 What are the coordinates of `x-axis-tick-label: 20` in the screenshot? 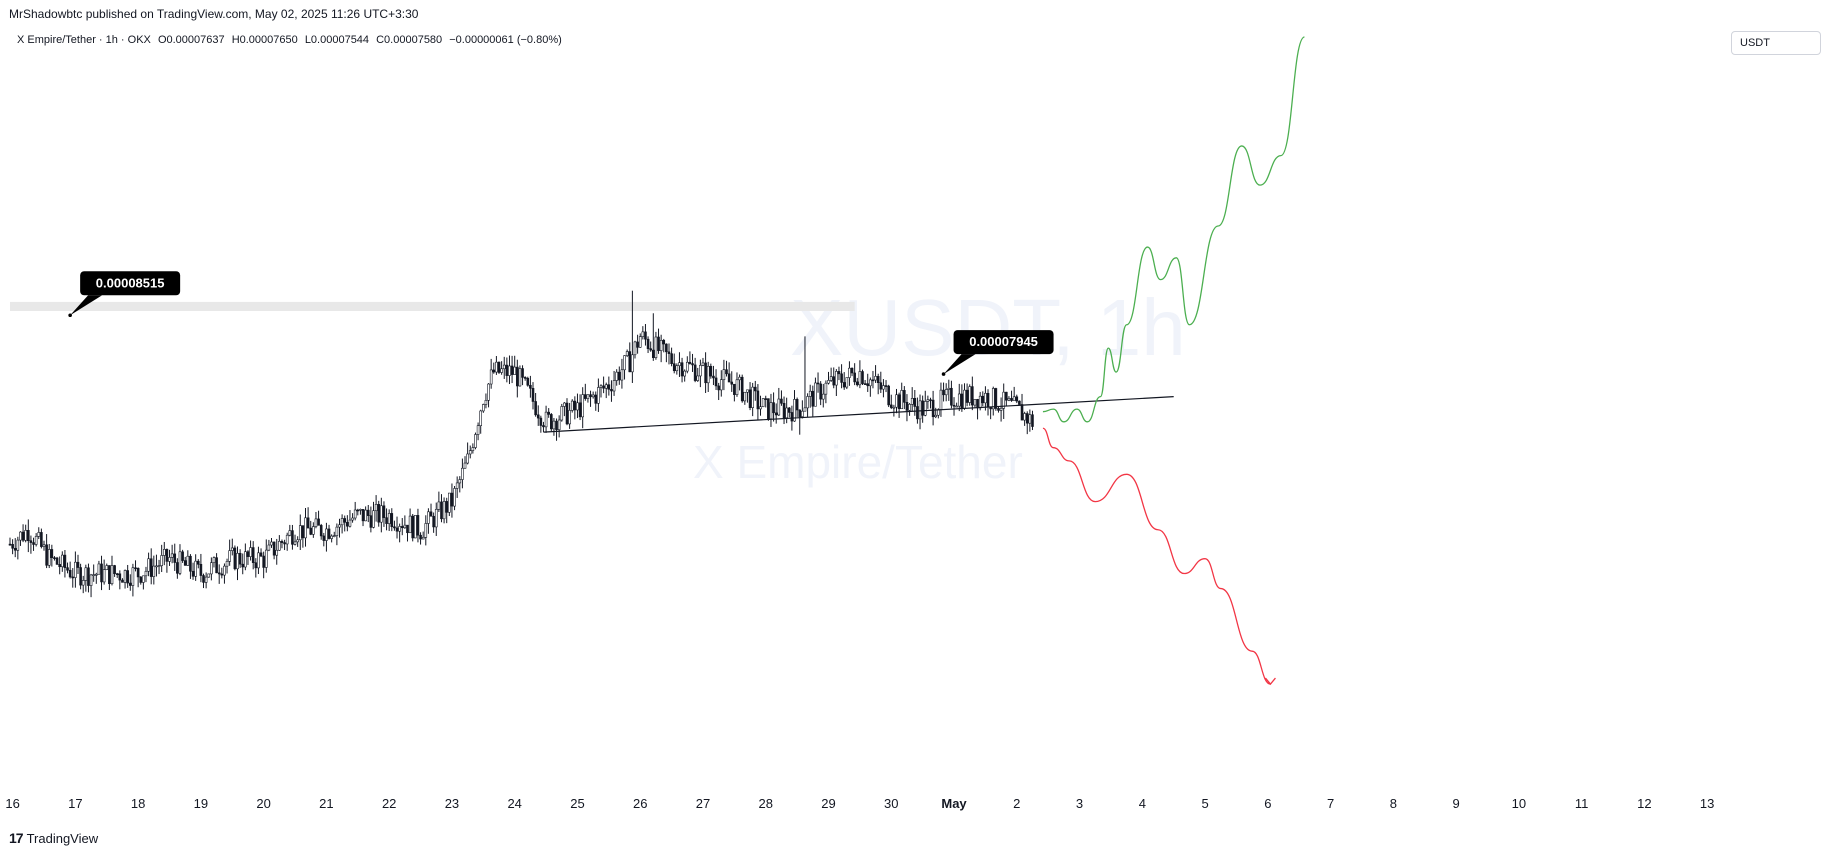 It's located at (263, 803).